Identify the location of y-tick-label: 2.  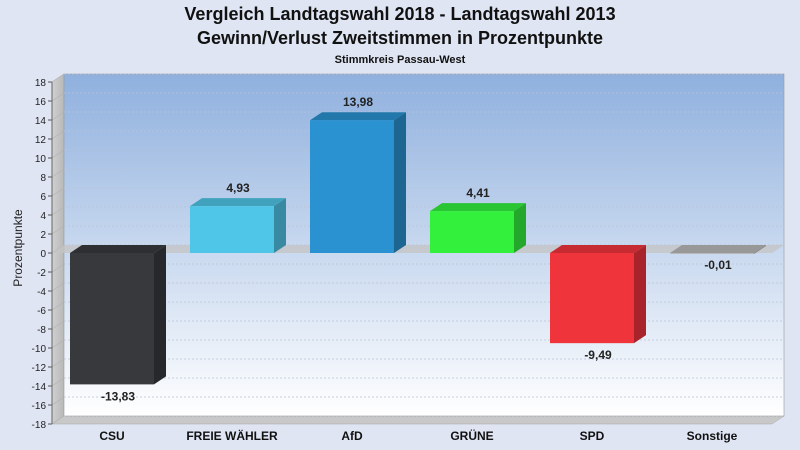
(43, 235).